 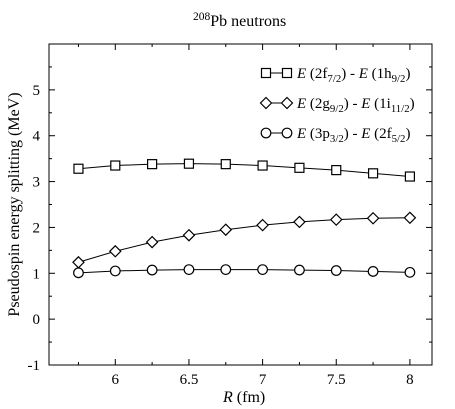 I want to click on text-run: 7/2, so click(x=334, y=79).